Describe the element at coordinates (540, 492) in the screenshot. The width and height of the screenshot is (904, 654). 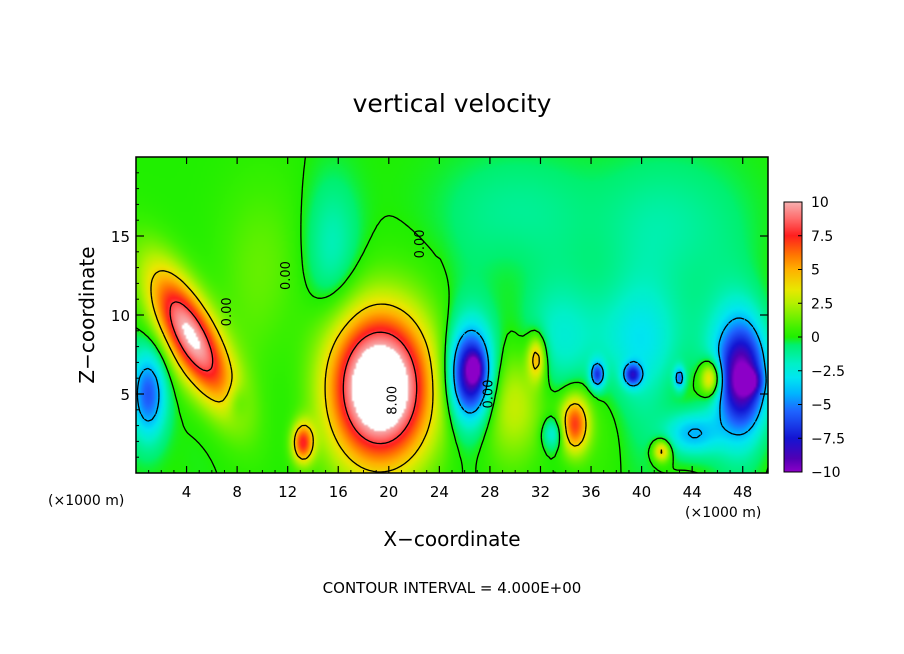
I see `x-tick-label: 32` at that location.